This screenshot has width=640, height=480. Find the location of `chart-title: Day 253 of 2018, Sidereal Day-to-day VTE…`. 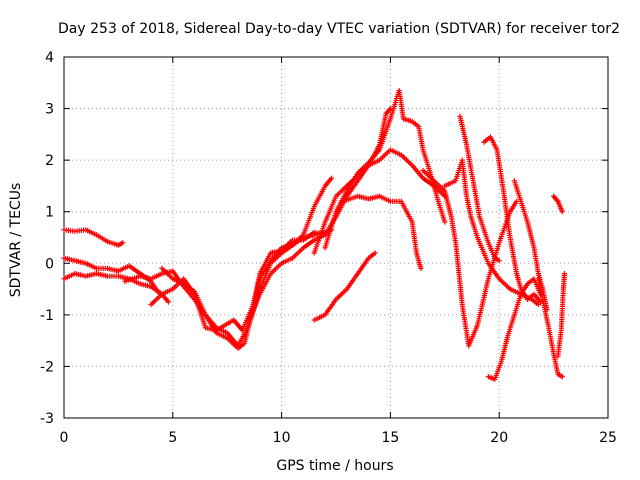

chart-title: Day 253 of 2018, Sidereal Day-to-day VTE… is located at coordinates (339, 29).